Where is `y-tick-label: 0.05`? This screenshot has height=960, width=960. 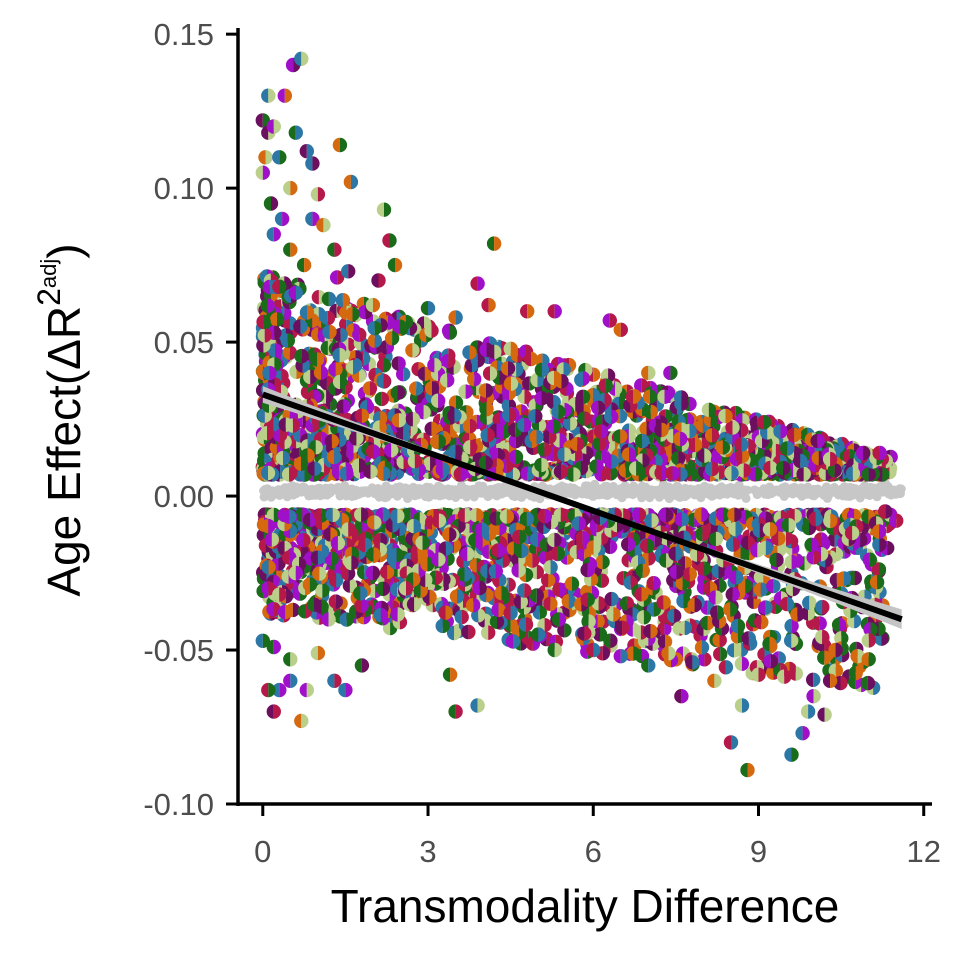
y-tick-label: 0.05 is located at coordinates (184, 342).